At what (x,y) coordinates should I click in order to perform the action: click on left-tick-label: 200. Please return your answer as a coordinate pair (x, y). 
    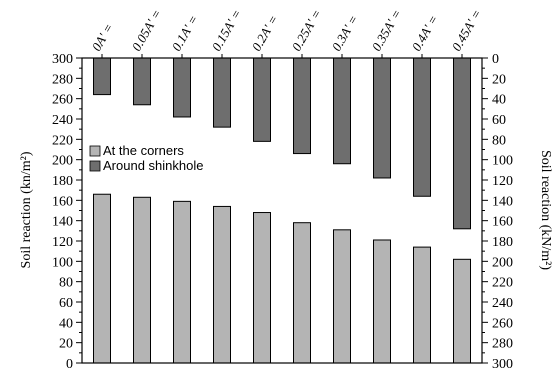
    Looking at the image, I should click on (62, 161).